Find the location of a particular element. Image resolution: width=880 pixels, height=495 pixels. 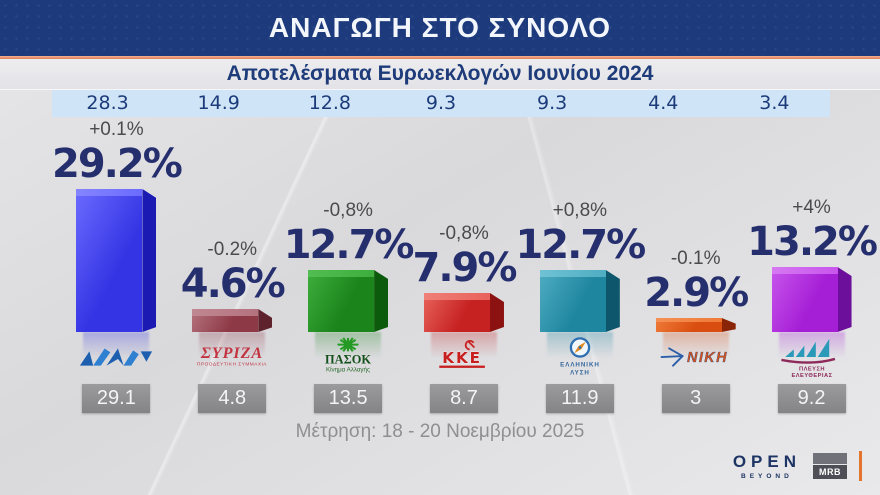

projected-value-box: 8.7 is located at coordinates (463, 398).